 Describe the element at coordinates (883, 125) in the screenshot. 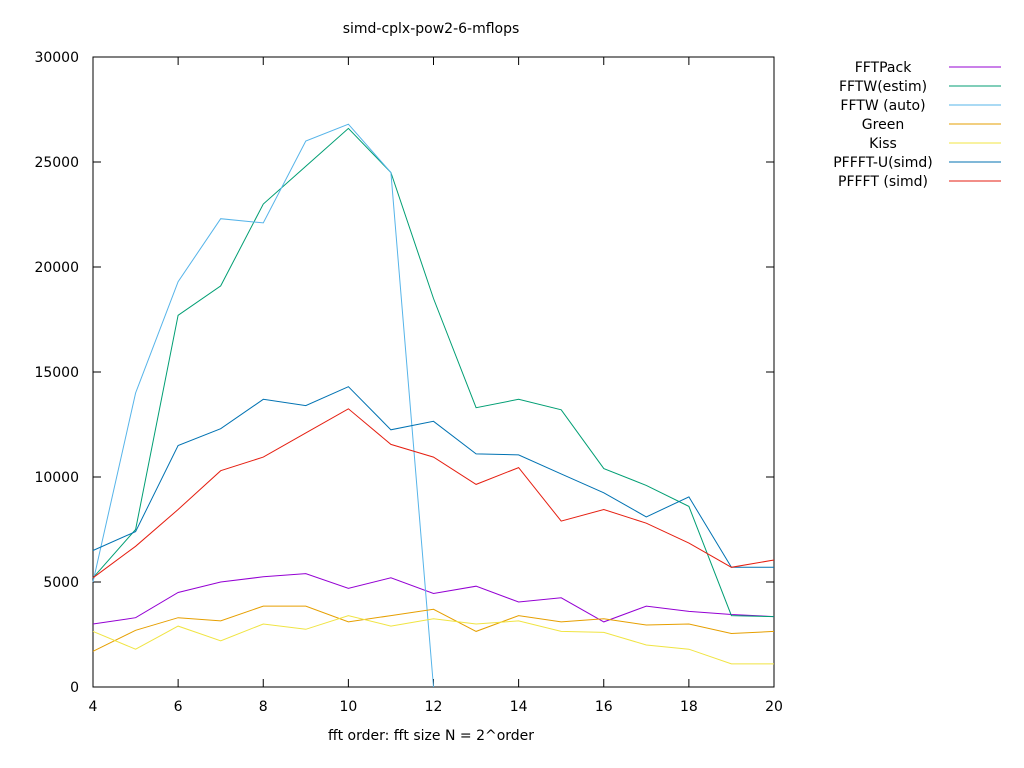

I see `legend-label: Green` at that location.